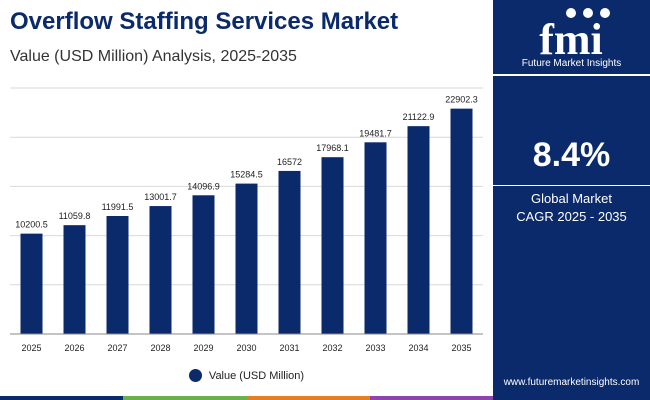 The image size is (650, 400). What do you see at coordinates (289, 162) in the screenshot?
I see `data-label-2031: 16572` at bounding box center [289, 162].